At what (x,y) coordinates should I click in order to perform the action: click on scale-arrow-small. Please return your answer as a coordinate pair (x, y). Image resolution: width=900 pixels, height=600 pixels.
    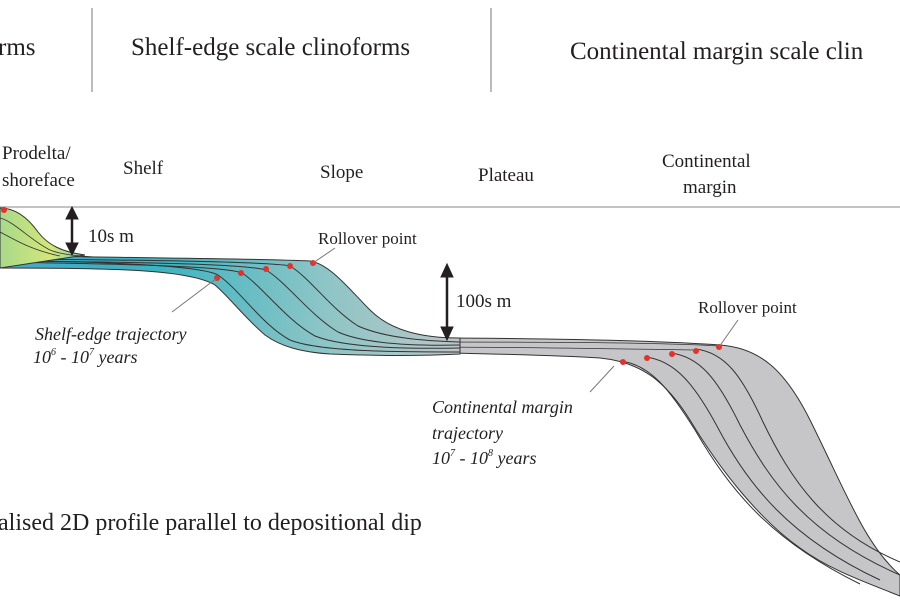
    Looking at the image, I should click on (72, 231).